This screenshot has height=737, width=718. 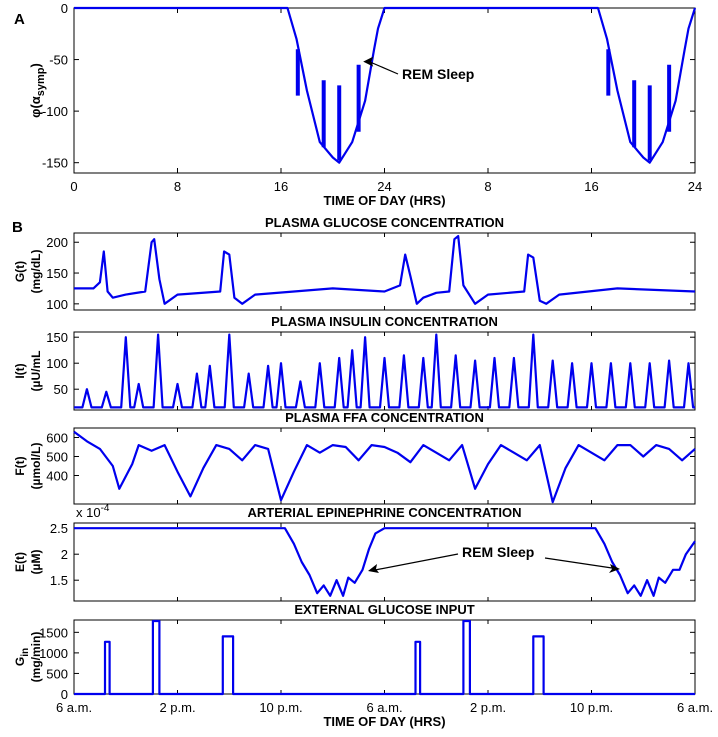 I want to click on y-axis-label-line1: I(t), so click(x=20, y=370).